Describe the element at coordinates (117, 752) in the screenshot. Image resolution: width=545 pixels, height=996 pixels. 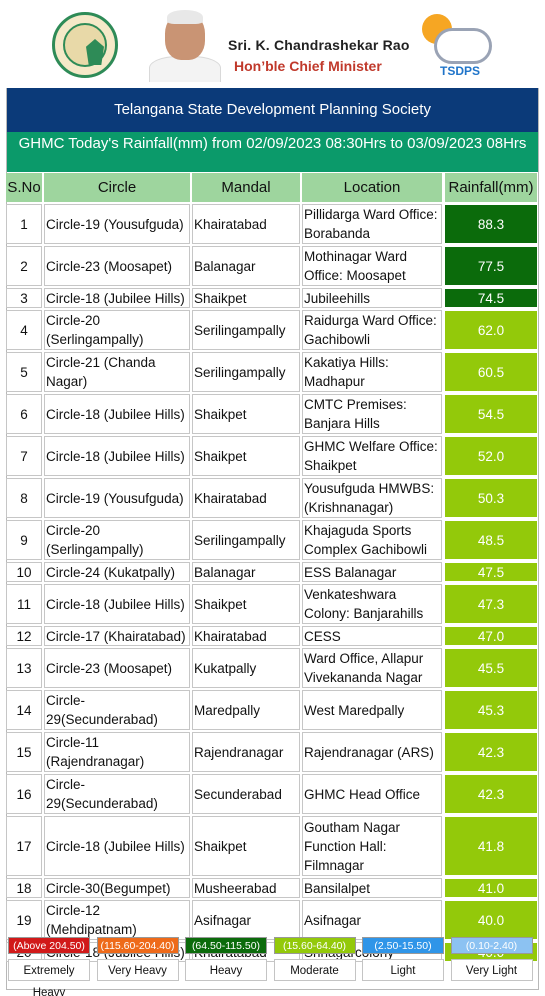
I see `cell-circle: Circle-11 (Rajendranagar)` at that location.